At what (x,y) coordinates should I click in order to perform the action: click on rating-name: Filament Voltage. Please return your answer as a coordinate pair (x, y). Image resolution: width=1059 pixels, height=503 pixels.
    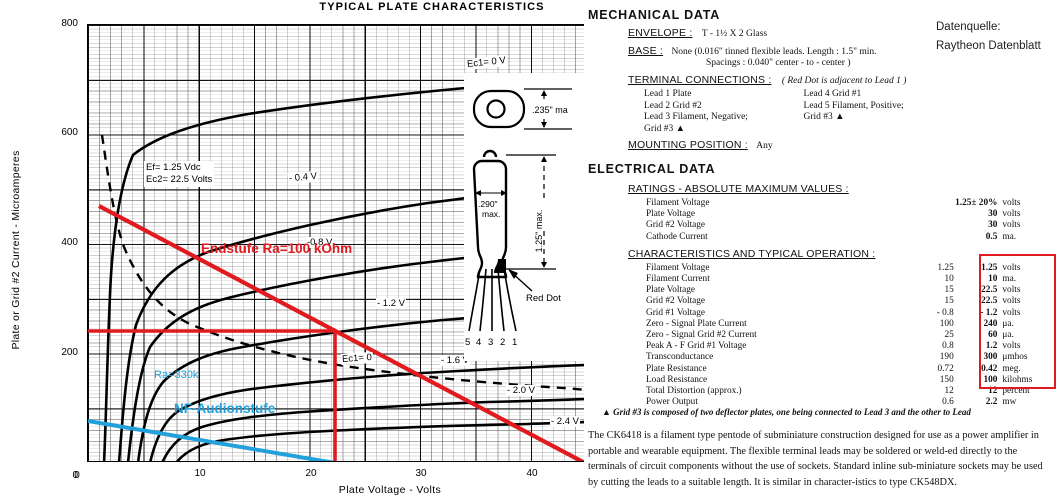
    Looking at the image, I should click on (678, 203).